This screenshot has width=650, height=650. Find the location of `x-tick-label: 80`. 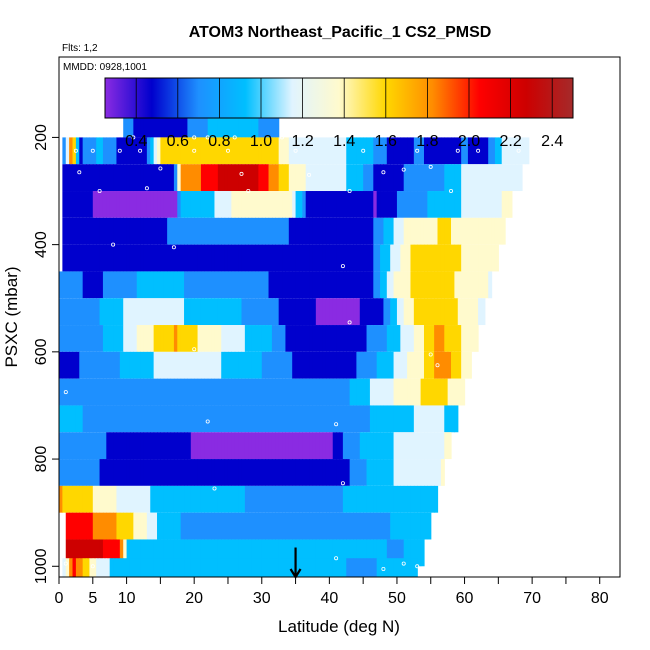

x-tick-label: 80 is located at coordinates (600, 598).